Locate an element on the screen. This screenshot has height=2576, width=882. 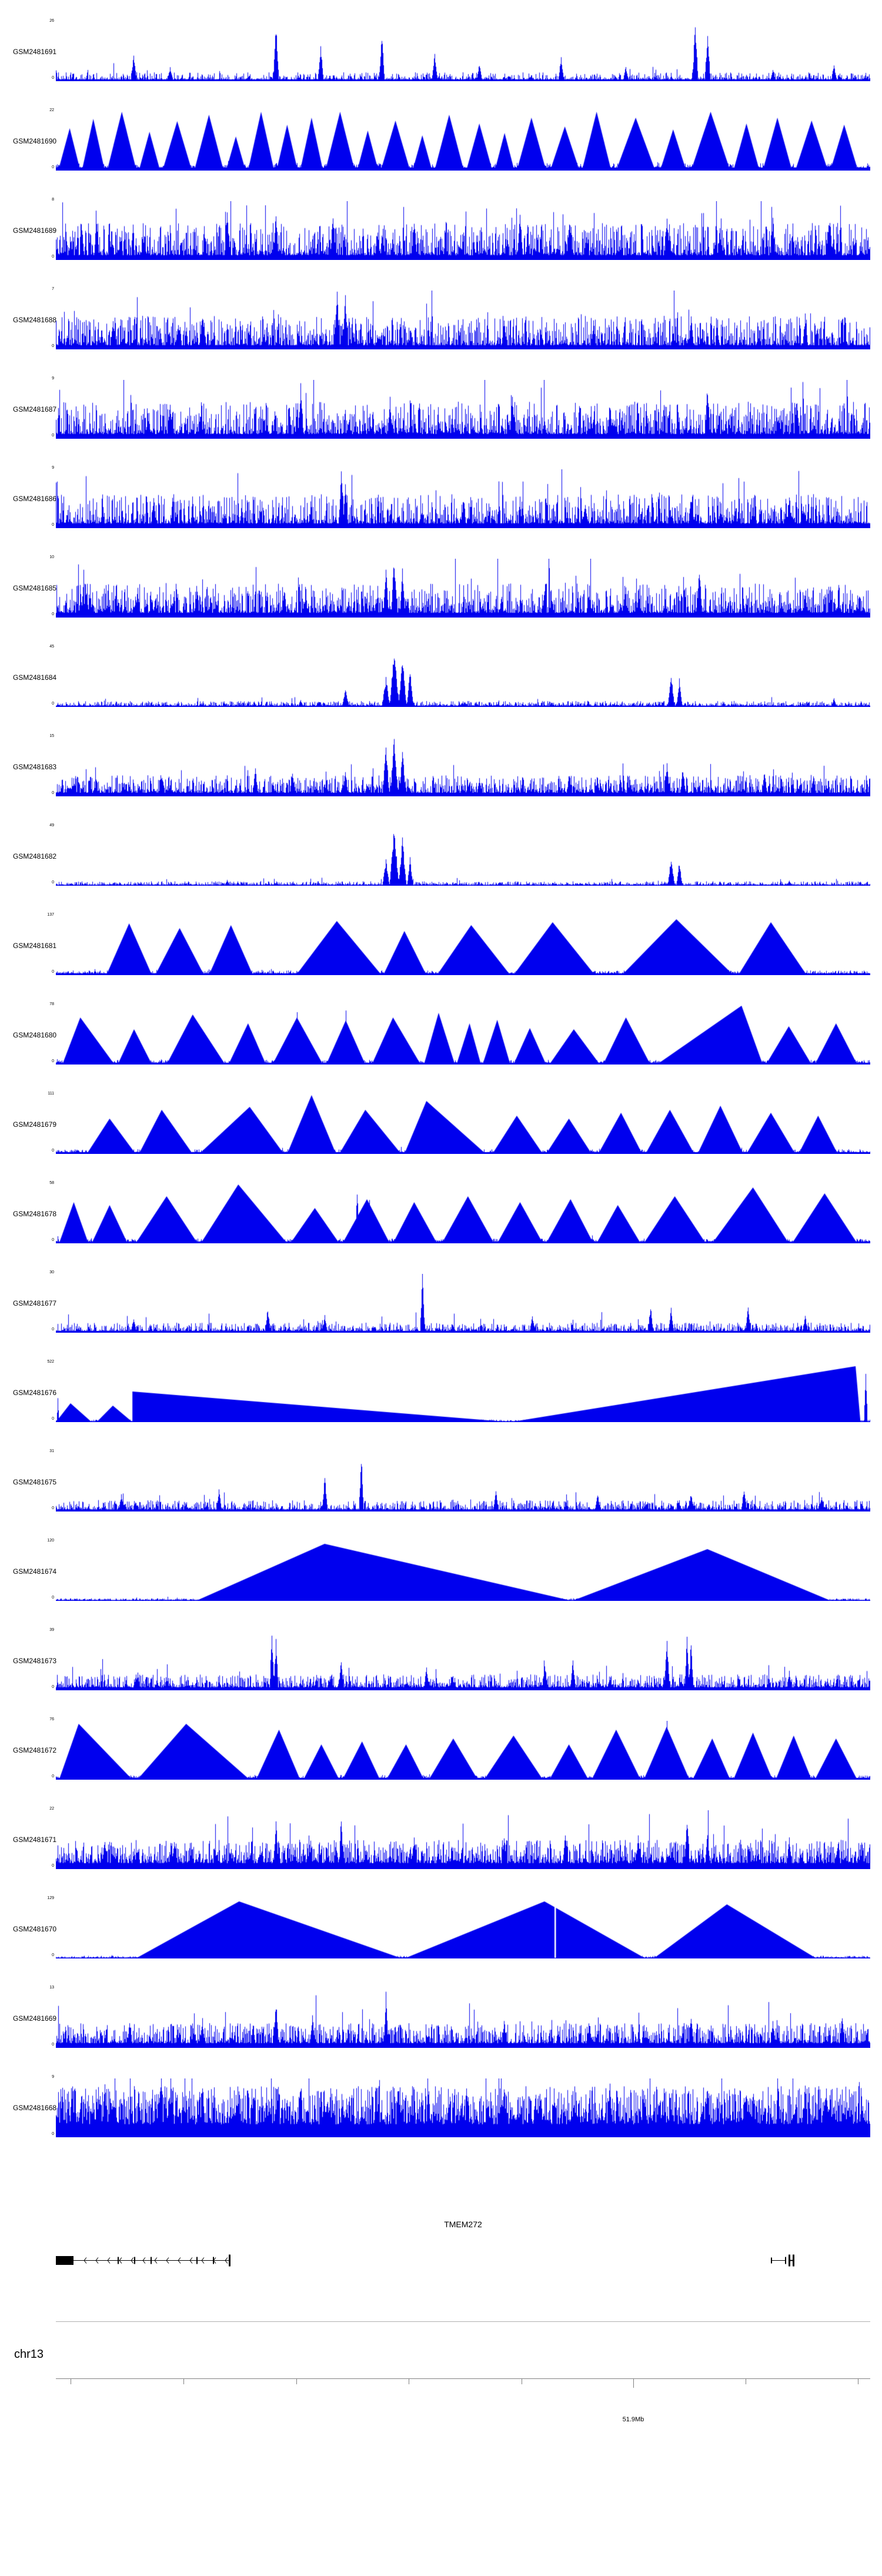
track-row: GSM2481673 39 0 is located at coordinates (441, 1670).